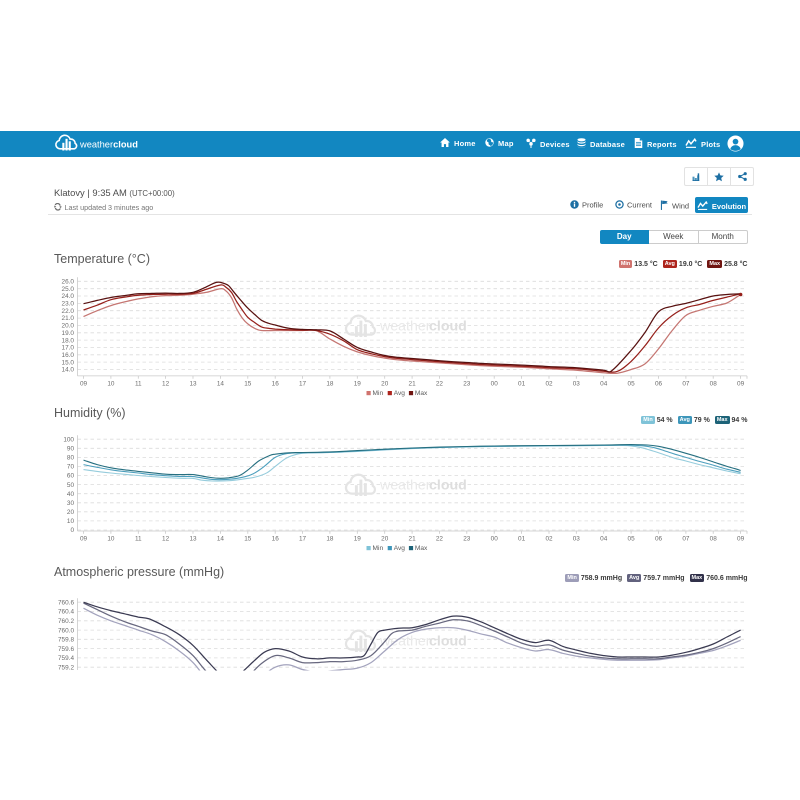 This screenshot has height=800, width=800. Describe the element at coordinates (72, 530) in the screenshot. I see `svg-text: 0` at that location.